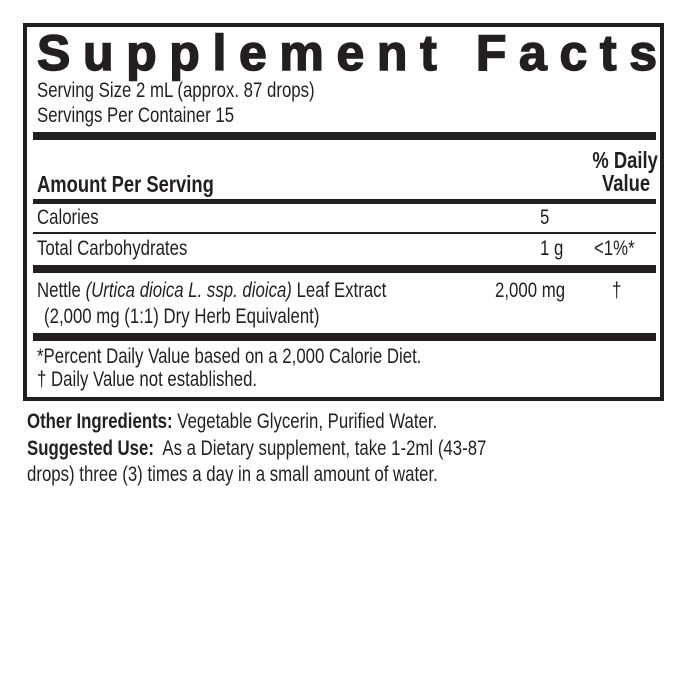  Describe the element at coordinates (90, 448) in the screenshot. I see `suggested-use-label: Suggested Use:` at that location.